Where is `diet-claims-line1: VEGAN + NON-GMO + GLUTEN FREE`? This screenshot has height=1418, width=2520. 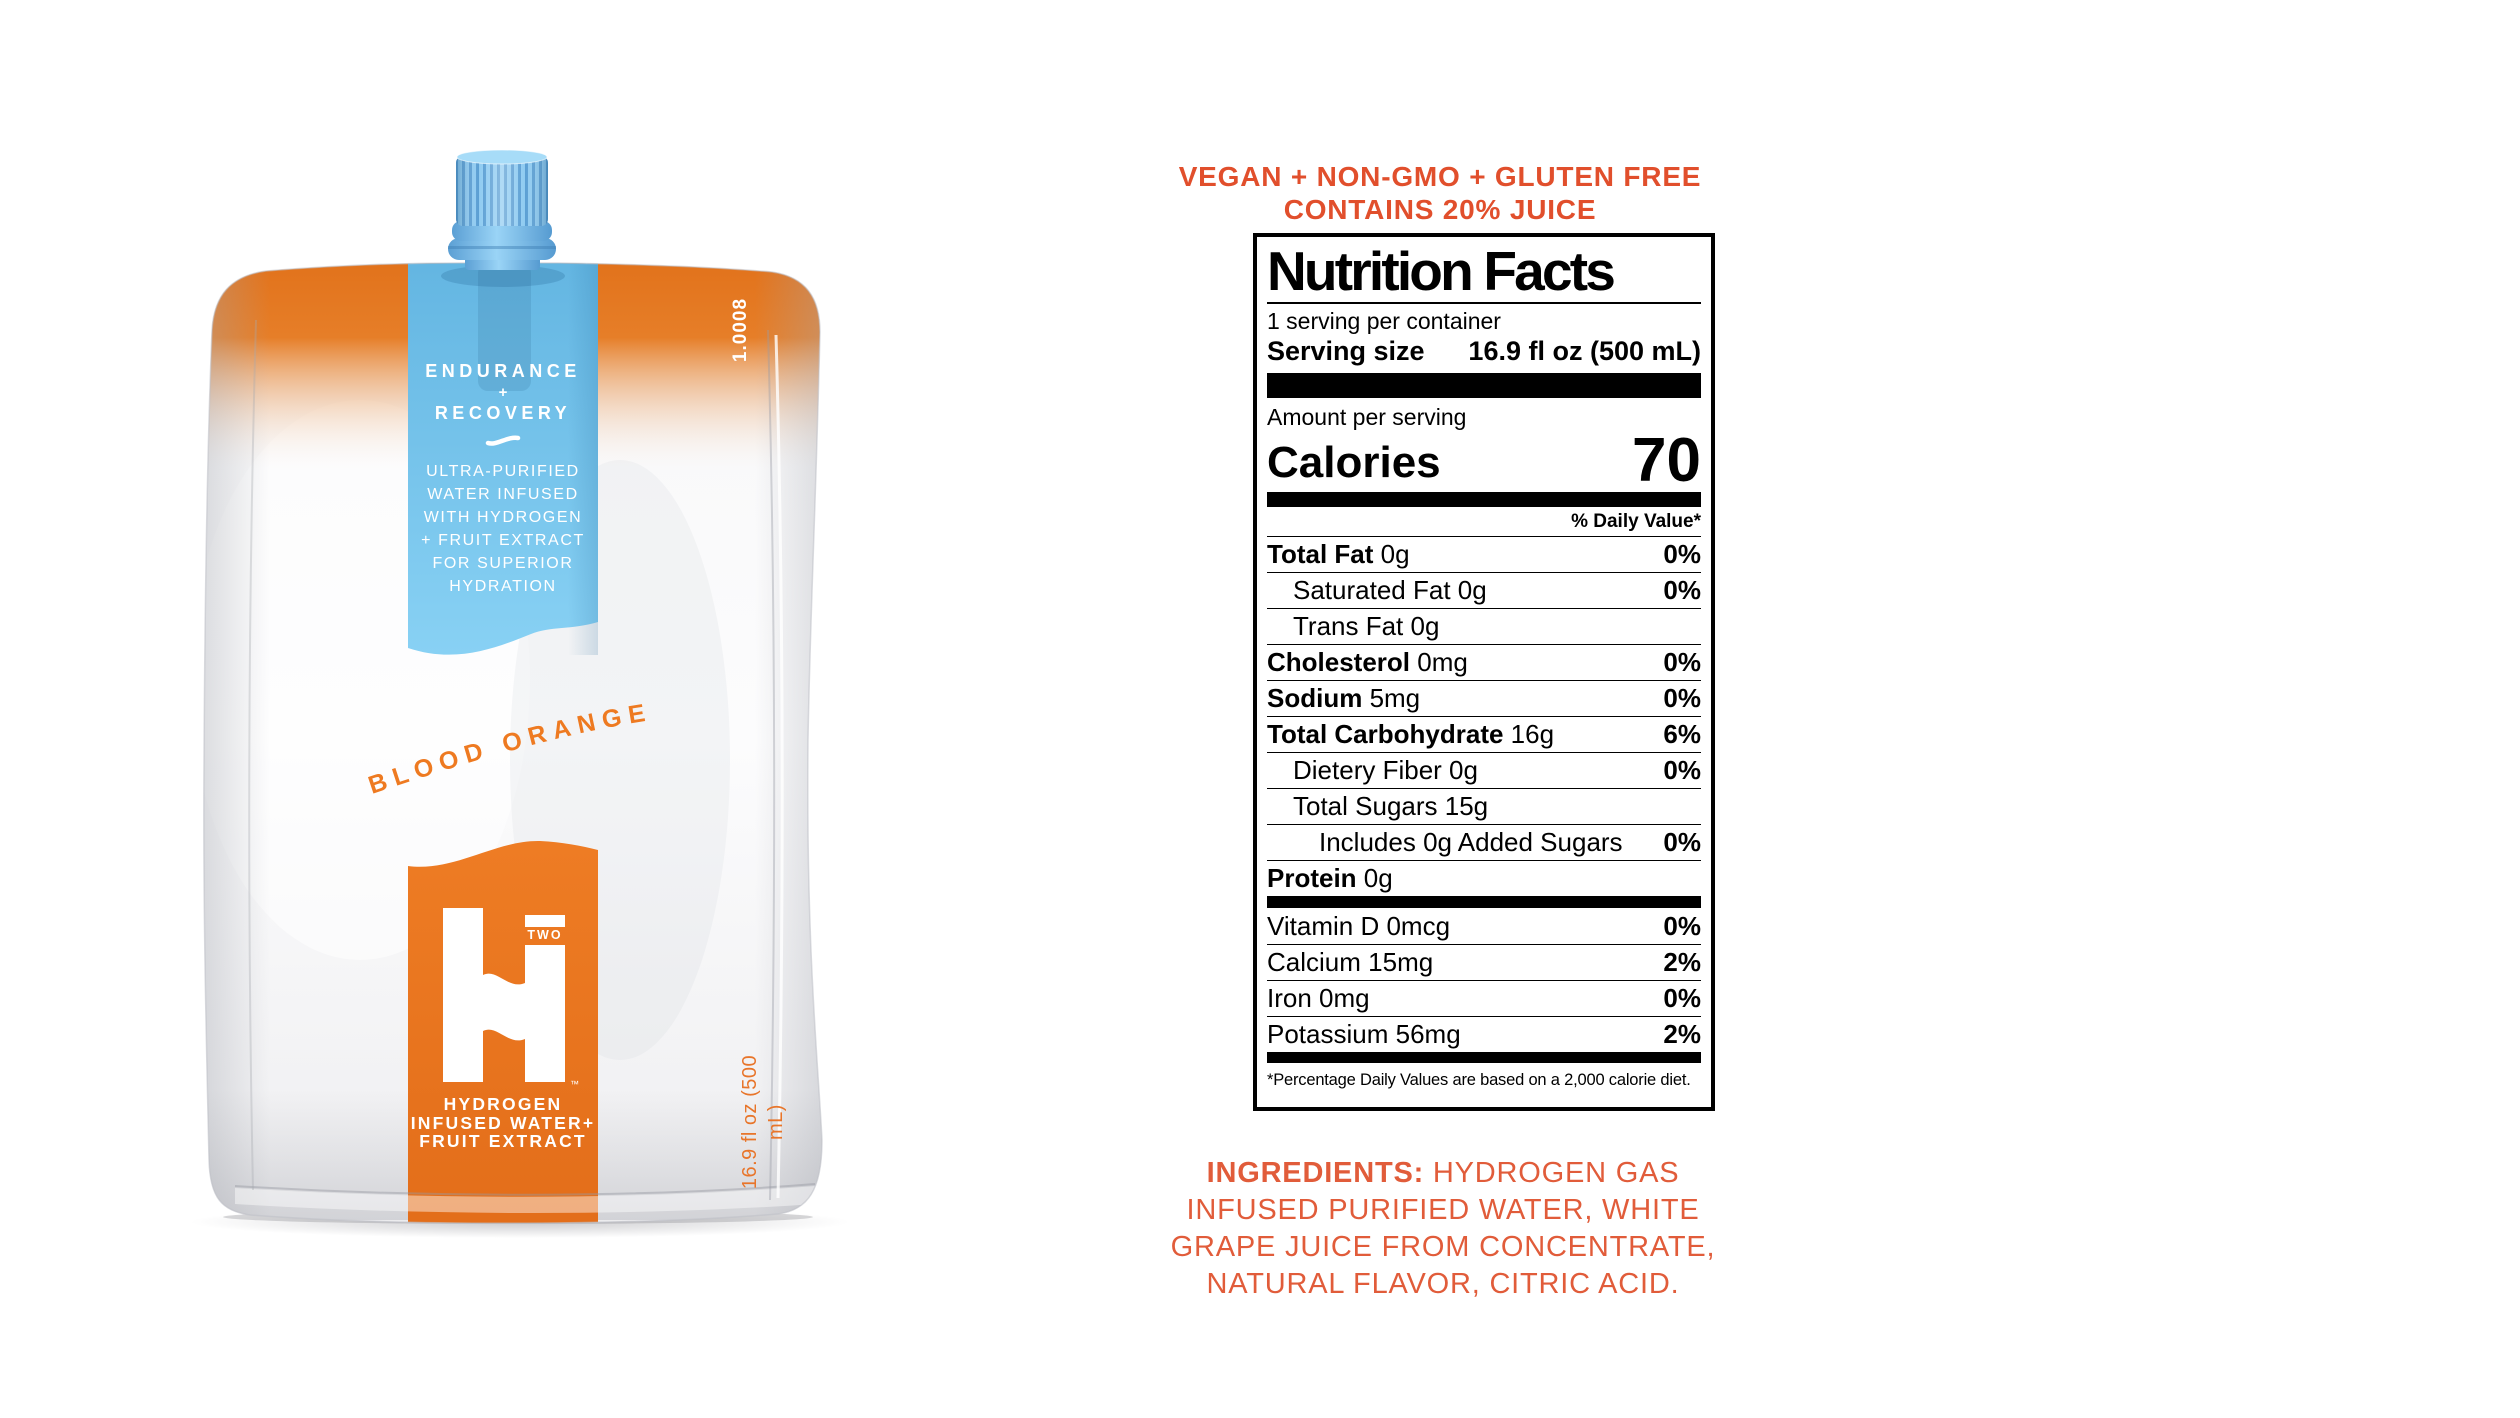
diet-claims-line1: VEGAN + NON-GMO + GLUTEN FREE is located at coordinates (1440, 176).